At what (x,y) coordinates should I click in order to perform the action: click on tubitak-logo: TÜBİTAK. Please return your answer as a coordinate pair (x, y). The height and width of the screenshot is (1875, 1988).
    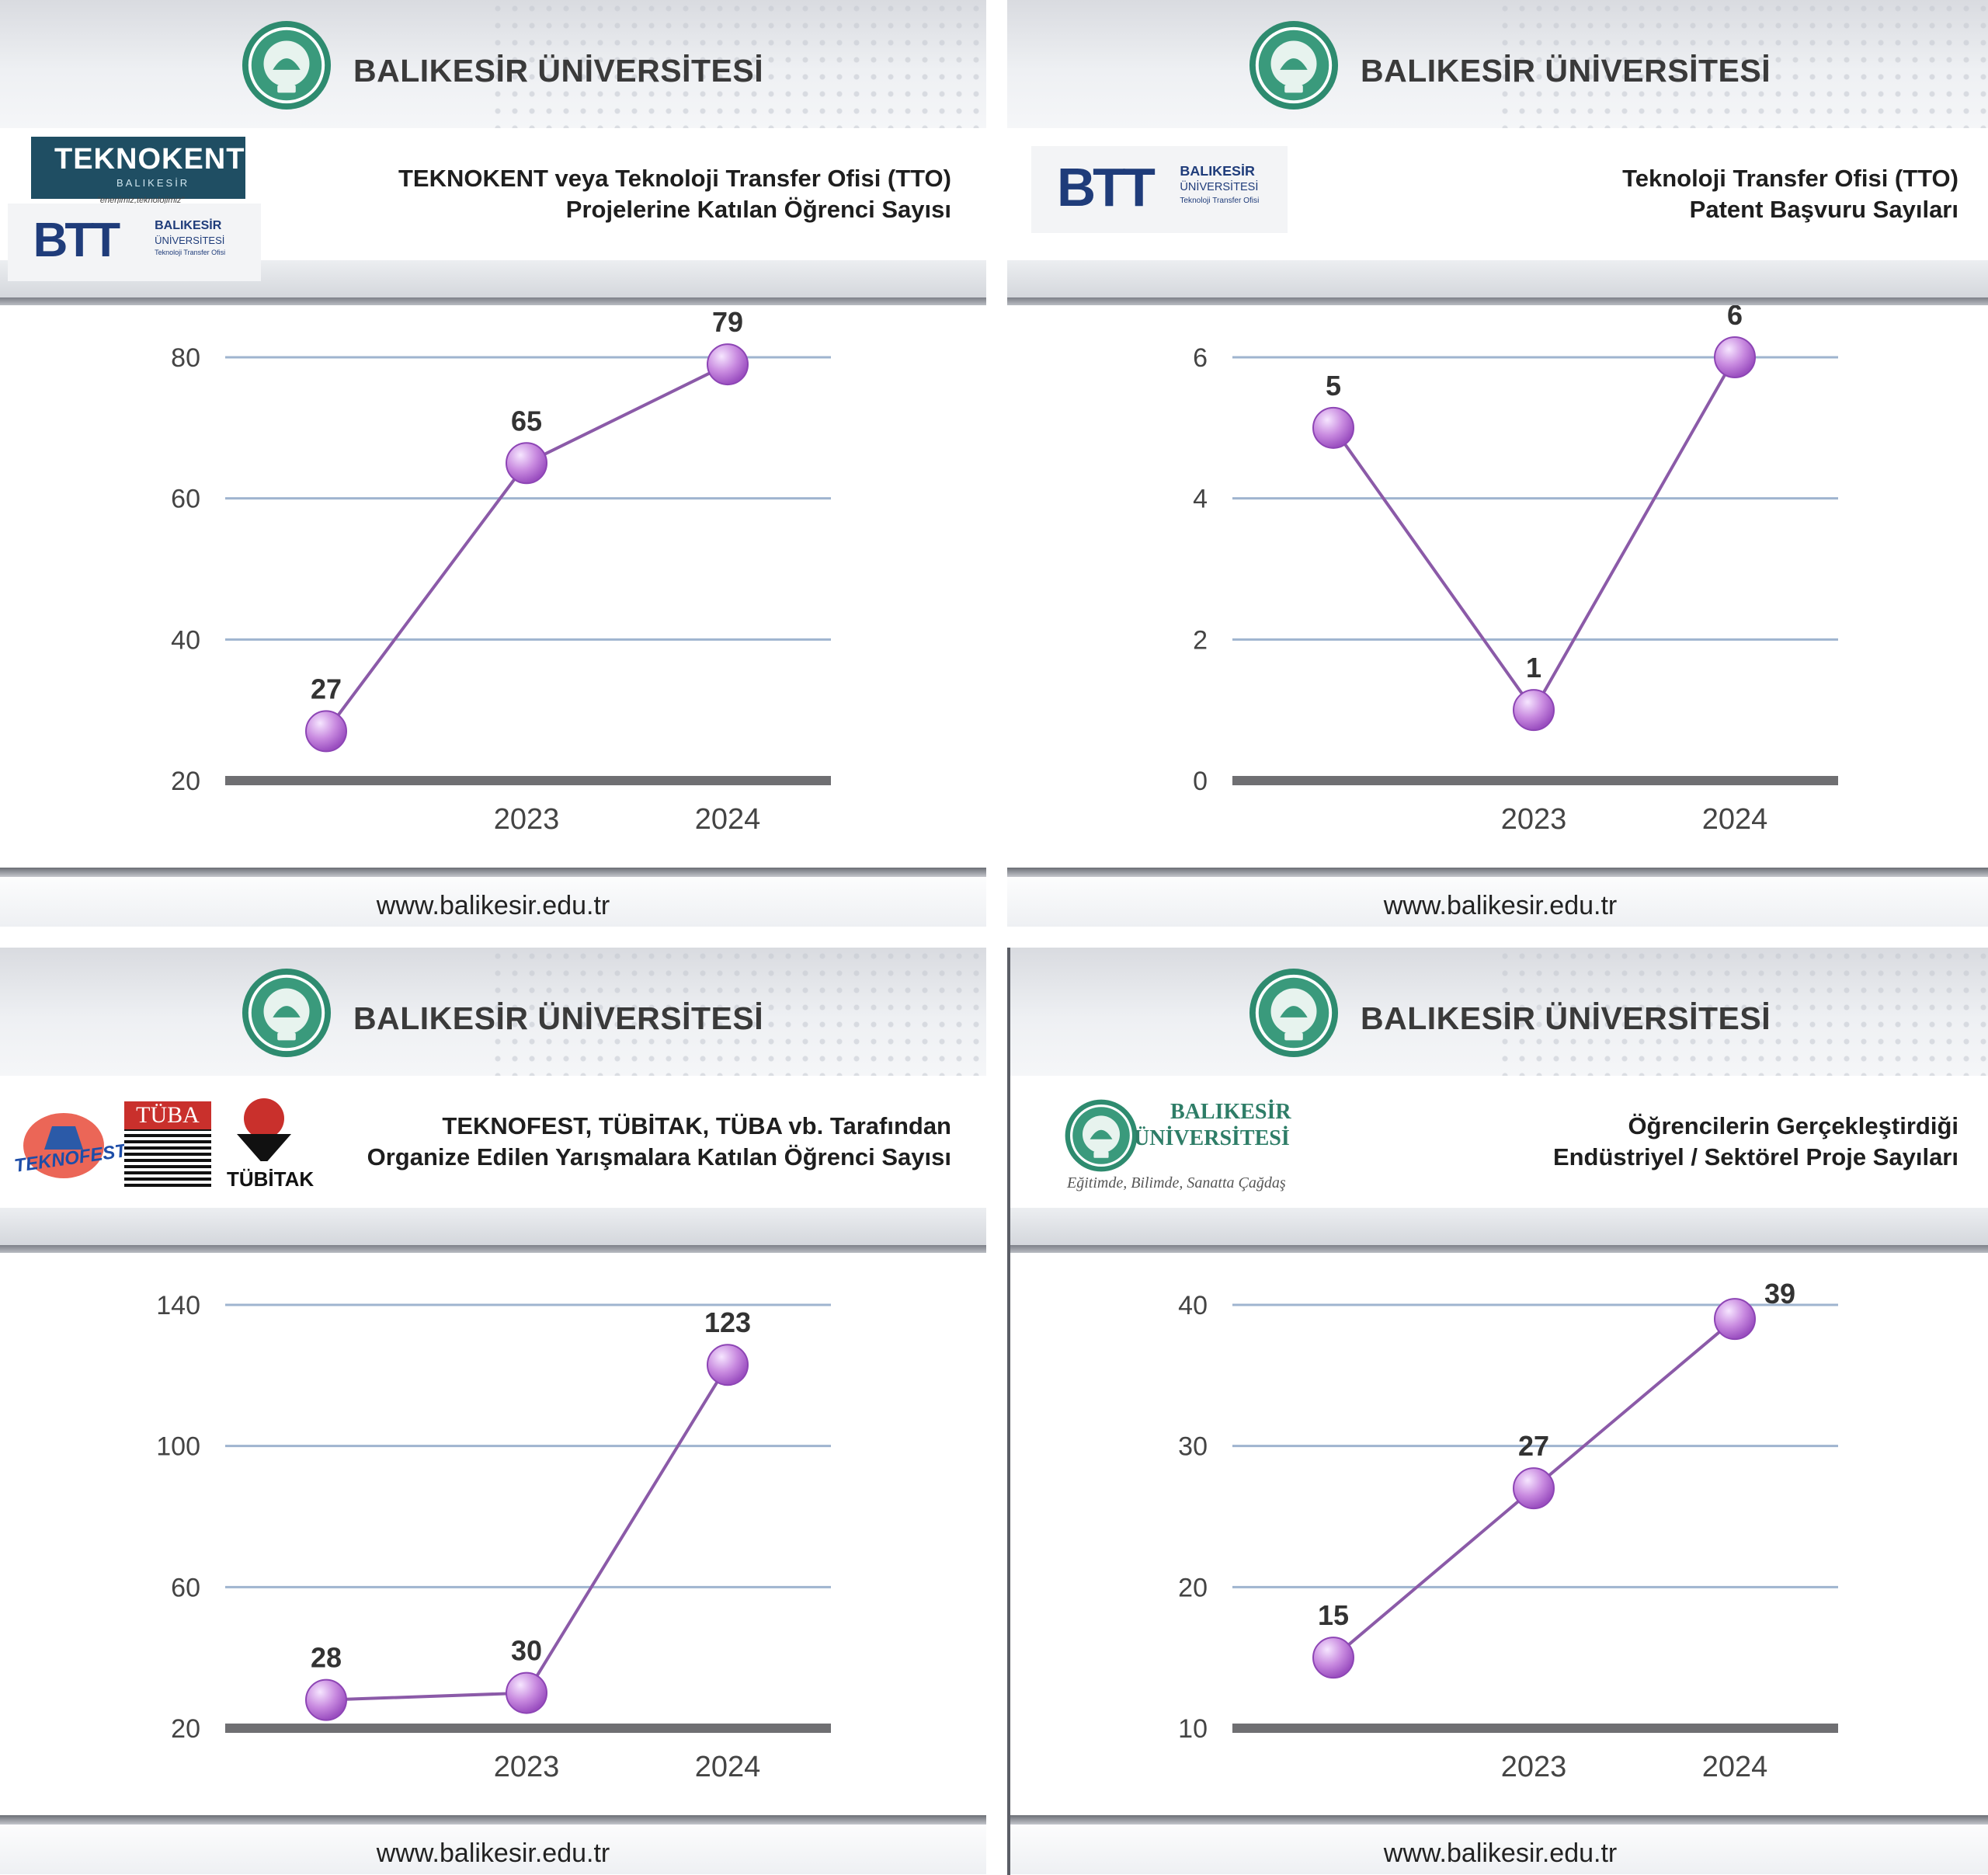
    Looking at the image, I should click on (270, 1142).